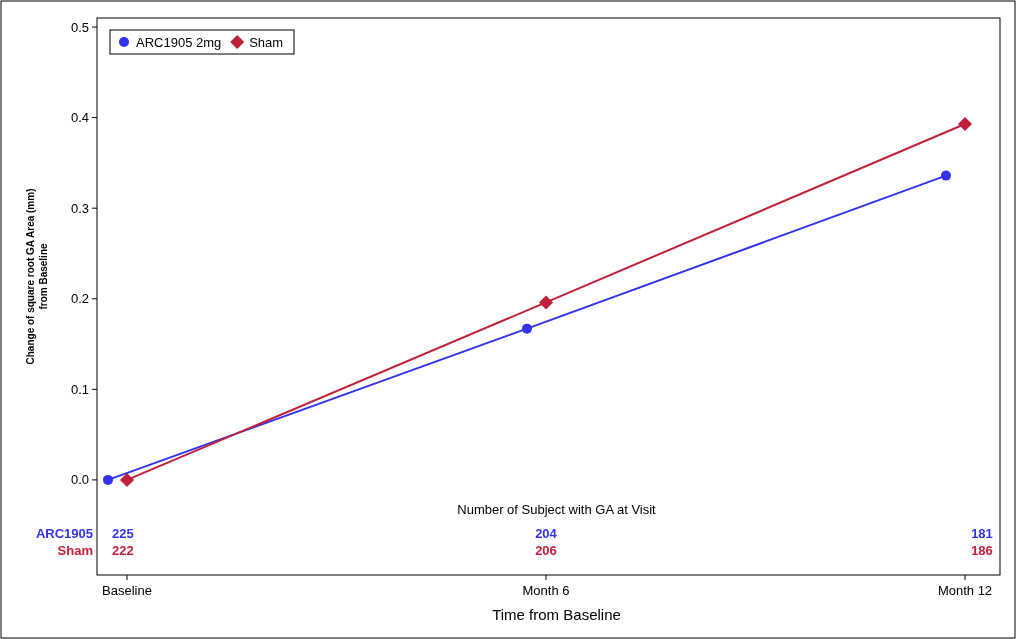 Image resolution: width=1016 pixels, height=639 pixels. Describe the element at coordinates (123, 533) in the screenshot. I see `annotation: 225` at that location.